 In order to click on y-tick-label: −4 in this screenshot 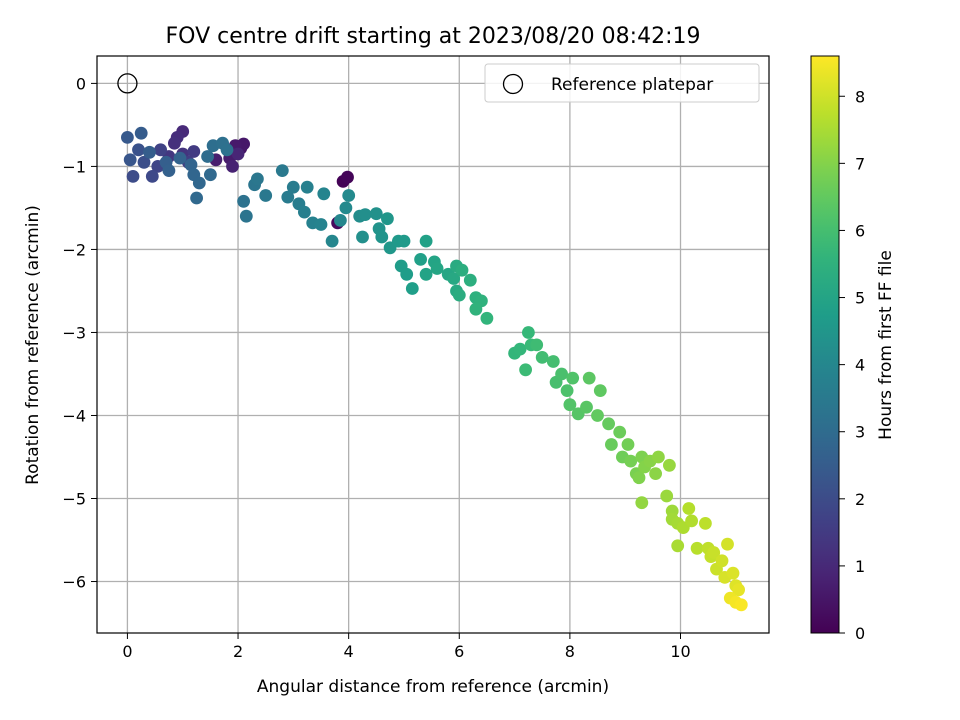, I will do `click(74, 415)`.